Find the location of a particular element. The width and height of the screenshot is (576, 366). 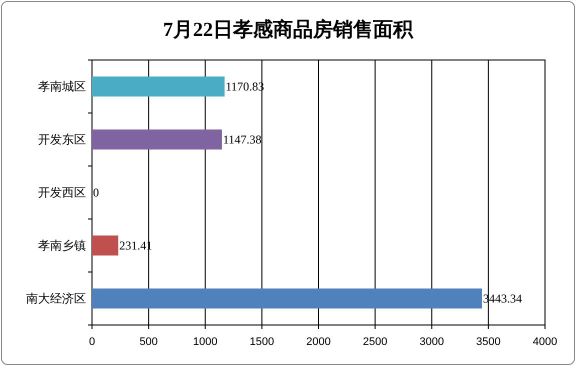

y-tick-label: 开发西区 is located at coordinates (62, 193).